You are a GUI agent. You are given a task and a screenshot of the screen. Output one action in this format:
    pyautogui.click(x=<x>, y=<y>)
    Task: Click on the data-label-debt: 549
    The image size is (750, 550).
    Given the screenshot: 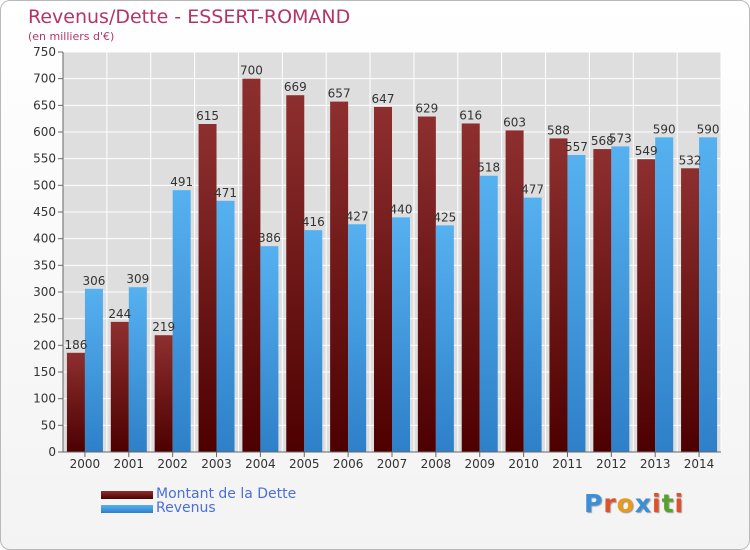 What is the action you would take?
    pyautogui.click(x=646, y=151)
    